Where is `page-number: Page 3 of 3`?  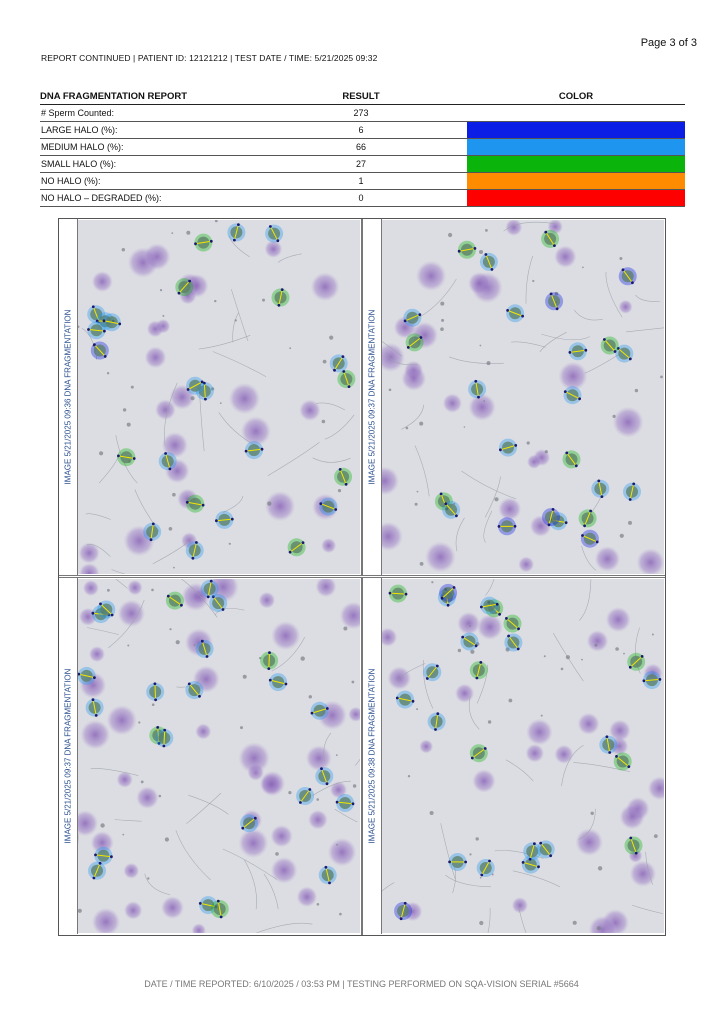 page-number: Page 3 of 3 is located at coordinates (668, 43).